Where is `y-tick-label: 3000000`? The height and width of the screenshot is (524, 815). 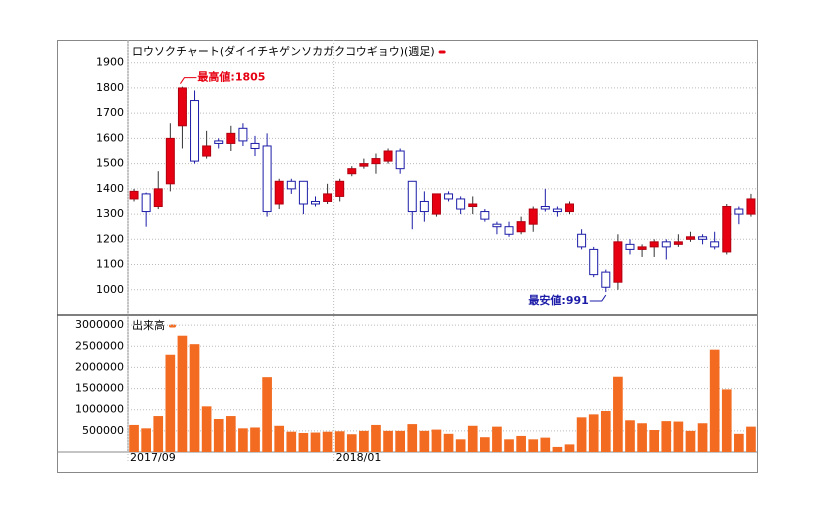 y-tick-label: 3000000 is located at coordinates (99, 324).